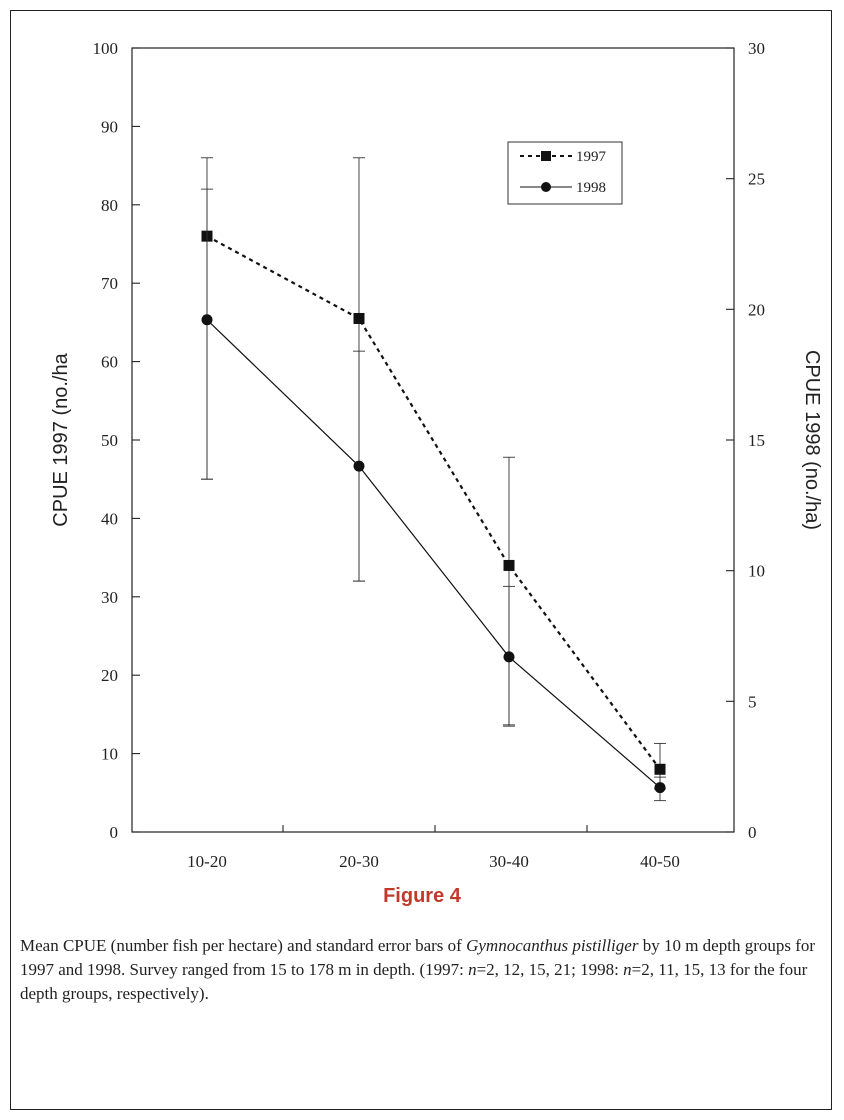 The image size is (844, 1120). I want to click on caption-run: Gymnocanthus pistilliger, so click(552, 945).